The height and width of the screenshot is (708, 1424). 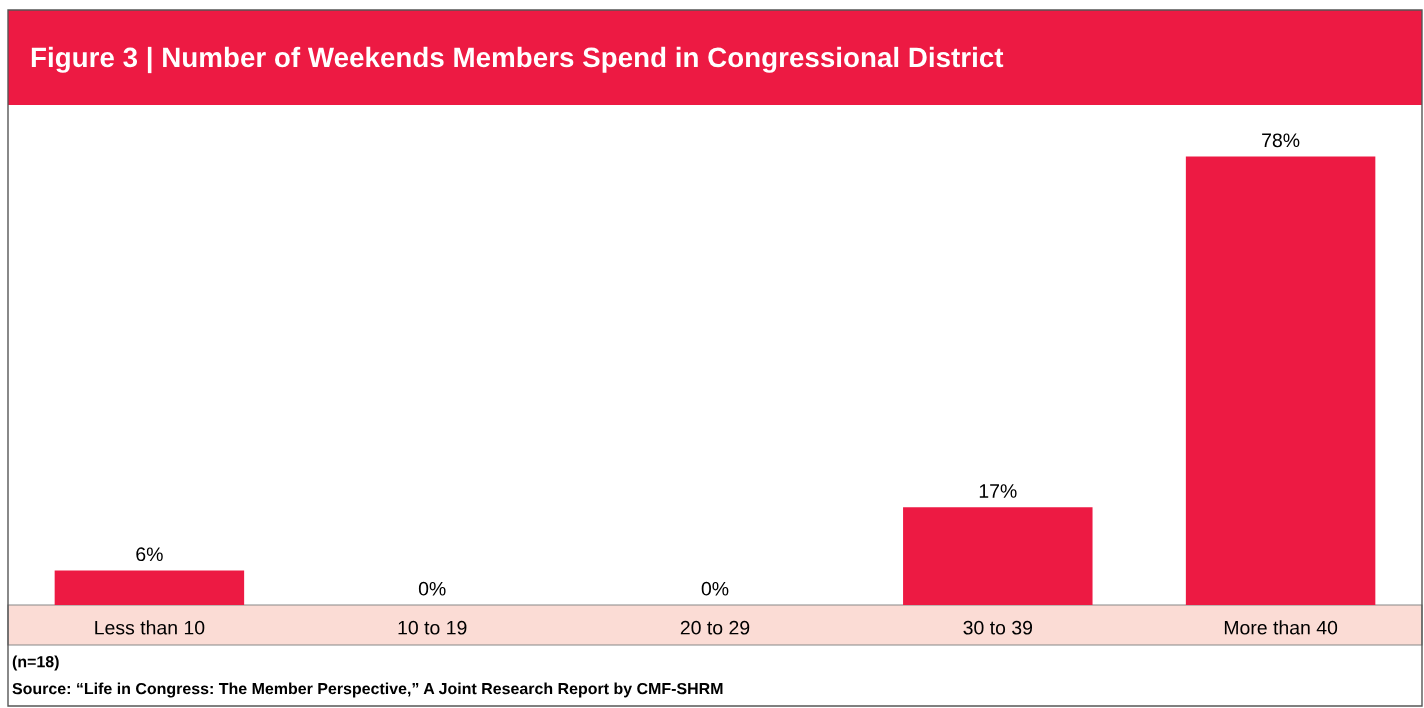 What do you see at coordinates (715, 627) in the screenshot?
I see `x-tick-label: 20 to 29` at bounding box center [715, 627].